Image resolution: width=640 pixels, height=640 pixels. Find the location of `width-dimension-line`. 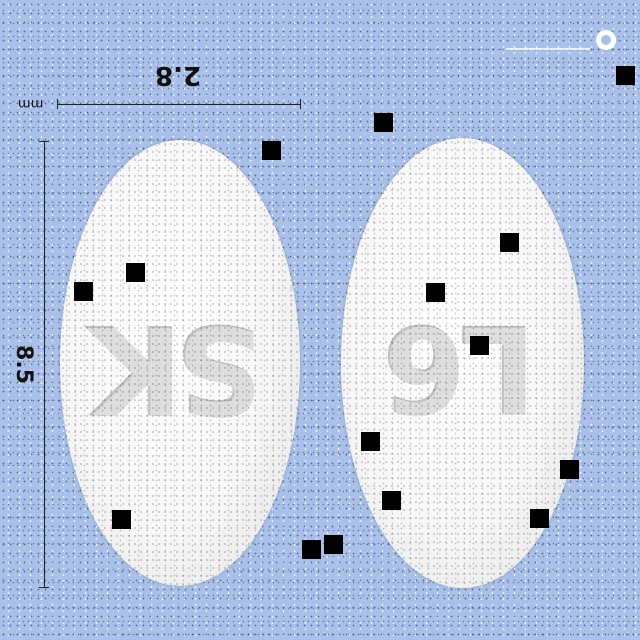

width-dimension-line is located at coordinates (178, 104).